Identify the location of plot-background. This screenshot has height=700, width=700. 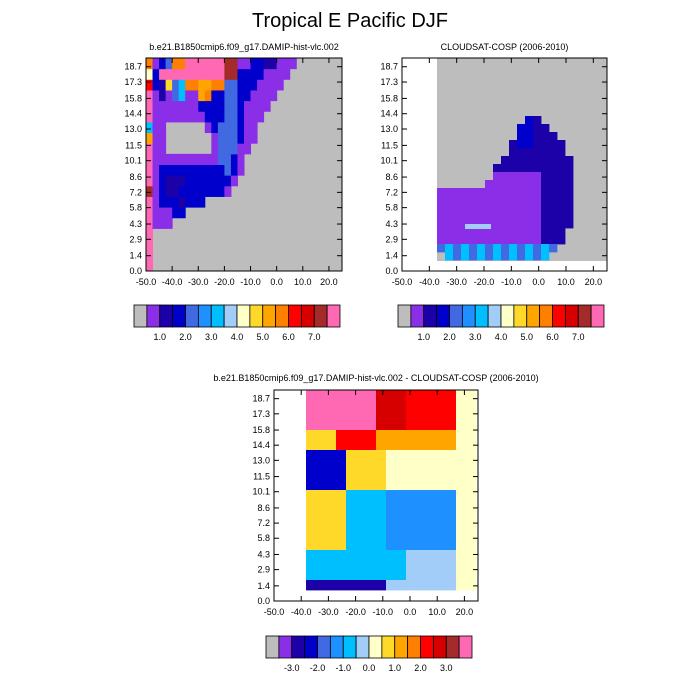
(376, 495).